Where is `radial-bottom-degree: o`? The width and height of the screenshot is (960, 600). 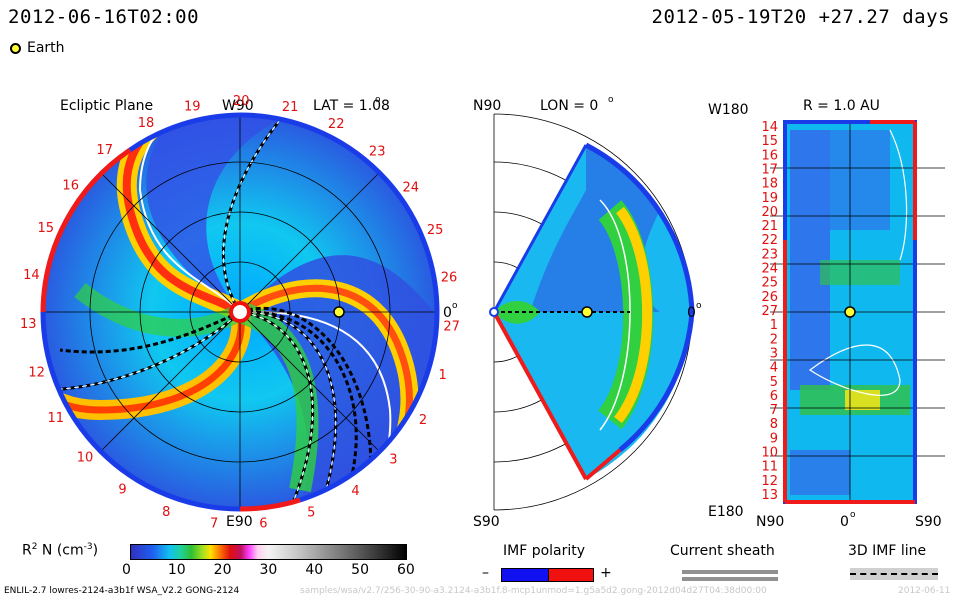
radial-bottom-degree: o is located at coordinates (853, 515).